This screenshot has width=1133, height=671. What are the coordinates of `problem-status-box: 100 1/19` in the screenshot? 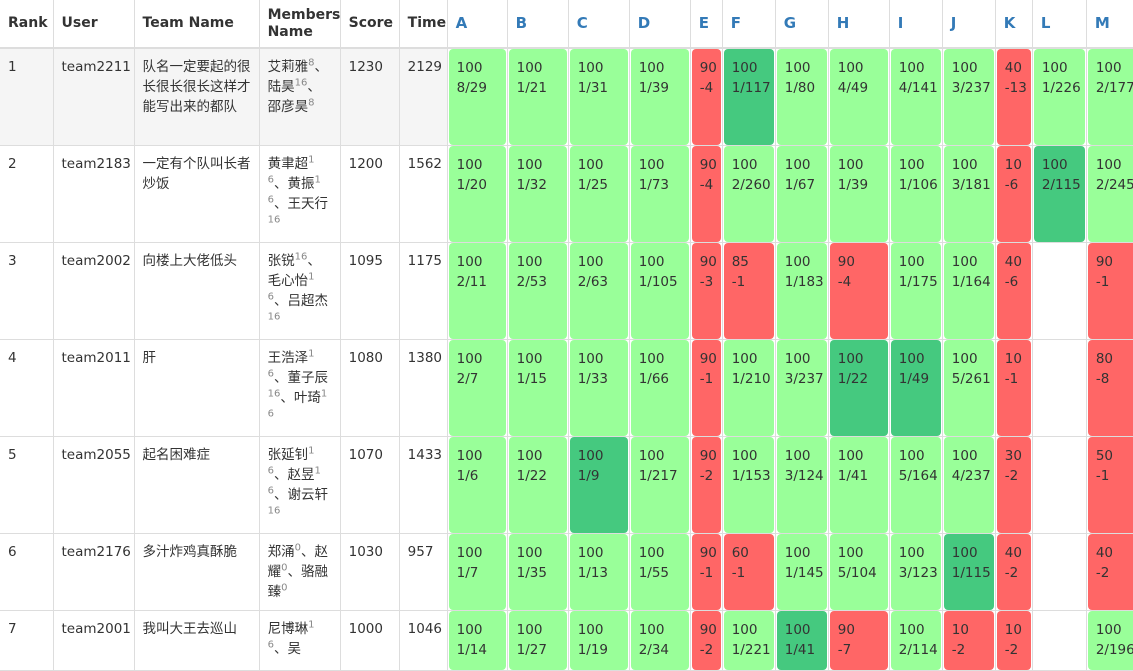 It's located at (598, 640).